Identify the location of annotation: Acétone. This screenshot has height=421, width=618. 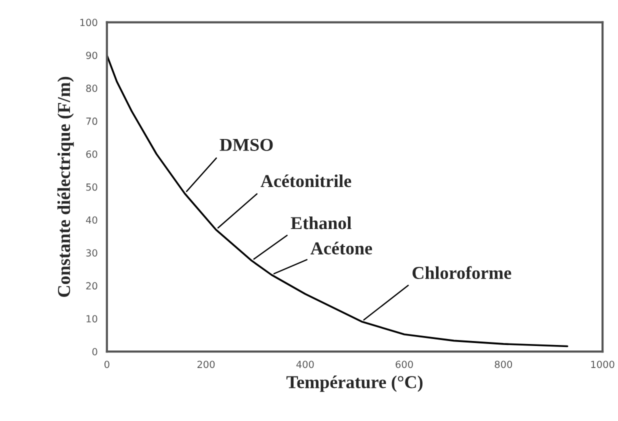
(341, 248).